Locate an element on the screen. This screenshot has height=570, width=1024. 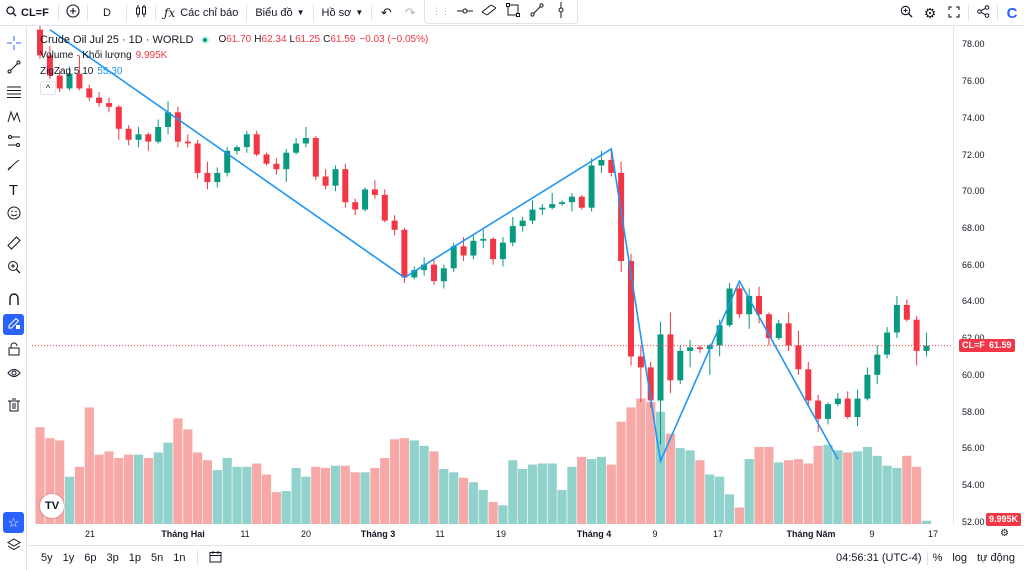
range-button: 5y is located at coordinates (47, 558).